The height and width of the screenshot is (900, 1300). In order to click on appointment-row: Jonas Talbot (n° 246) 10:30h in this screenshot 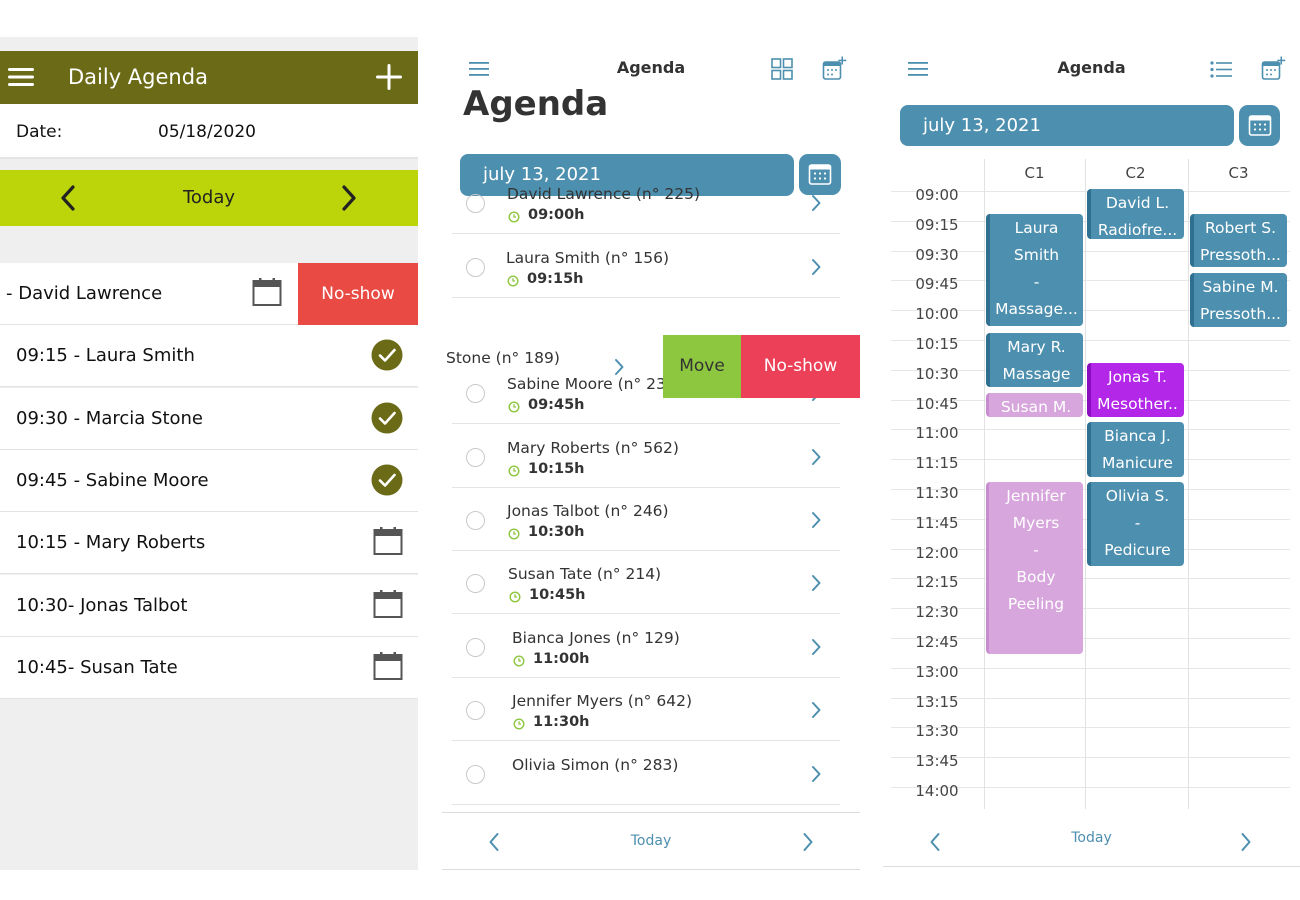, I will do `click(646, 519)`.